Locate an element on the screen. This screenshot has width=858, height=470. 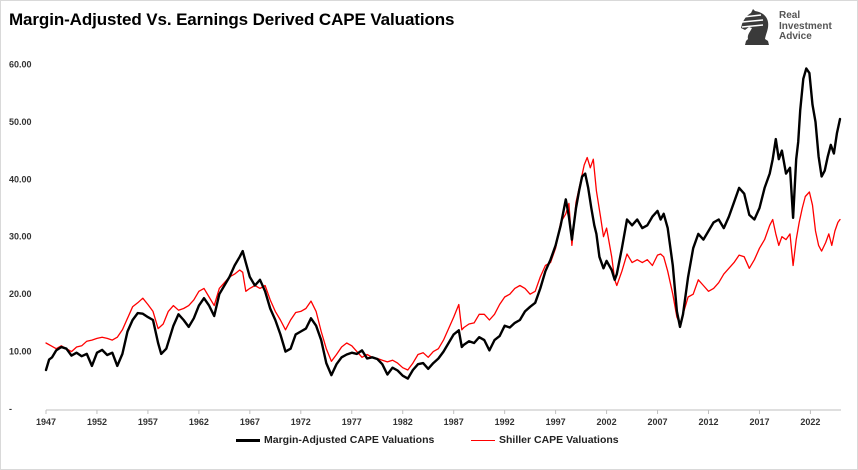
y-tick-label: 50.00 is located at coordinates (20, 122).